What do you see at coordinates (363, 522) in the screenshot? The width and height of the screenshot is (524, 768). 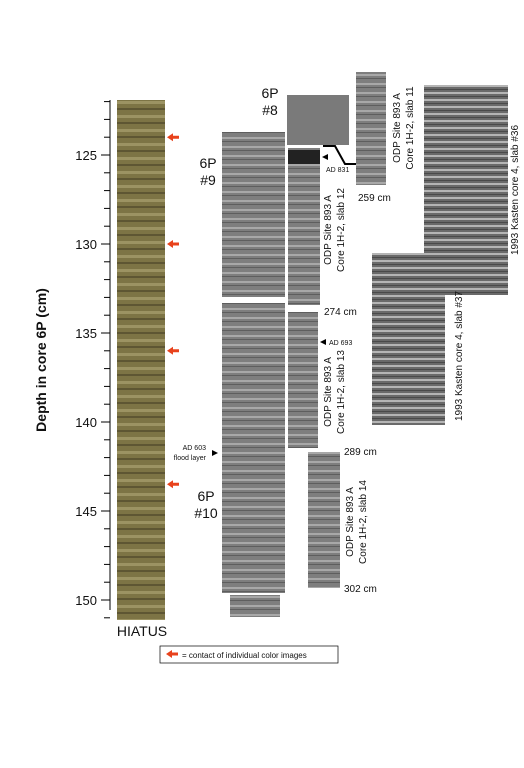 I see `slab-line: Core 1H-2, slab 14` at bounding box center [363, 522].